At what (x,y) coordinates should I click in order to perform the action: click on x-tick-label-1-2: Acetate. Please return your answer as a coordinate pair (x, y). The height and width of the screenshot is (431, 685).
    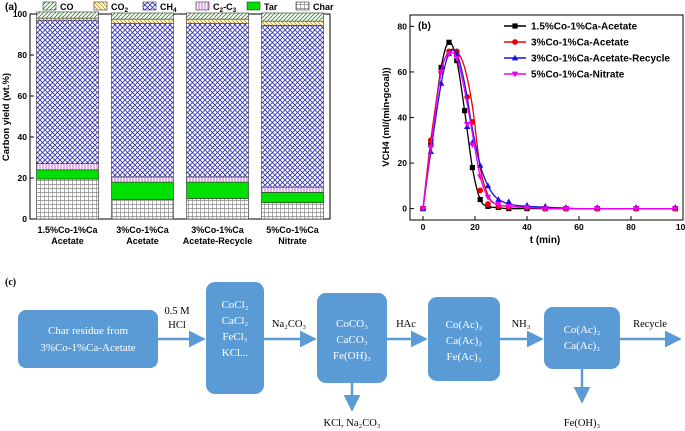
    Looking at the image, I should click on (67, 241).